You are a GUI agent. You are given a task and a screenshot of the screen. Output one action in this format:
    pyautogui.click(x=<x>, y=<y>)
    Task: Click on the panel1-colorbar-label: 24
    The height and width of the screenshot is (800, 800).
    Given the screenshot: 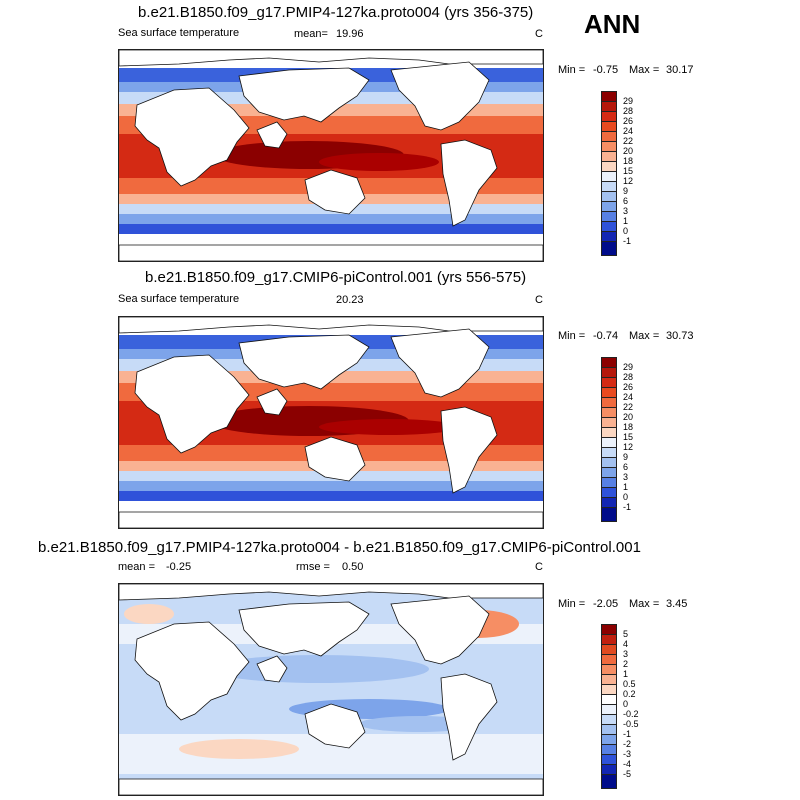 What is the action you would take?
    pyautogui.click(x=628, y=131)
    